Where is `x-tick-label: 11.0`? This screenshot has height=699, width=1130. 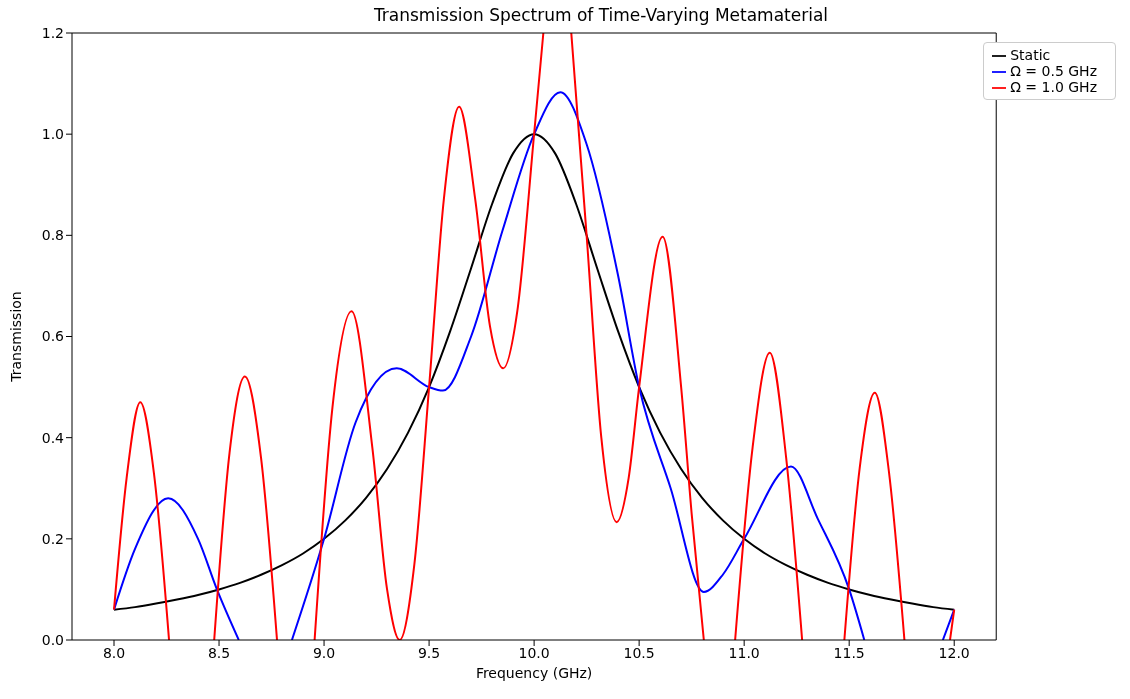 x-tick-label: 11.0 is located at coordinates (744, 652).